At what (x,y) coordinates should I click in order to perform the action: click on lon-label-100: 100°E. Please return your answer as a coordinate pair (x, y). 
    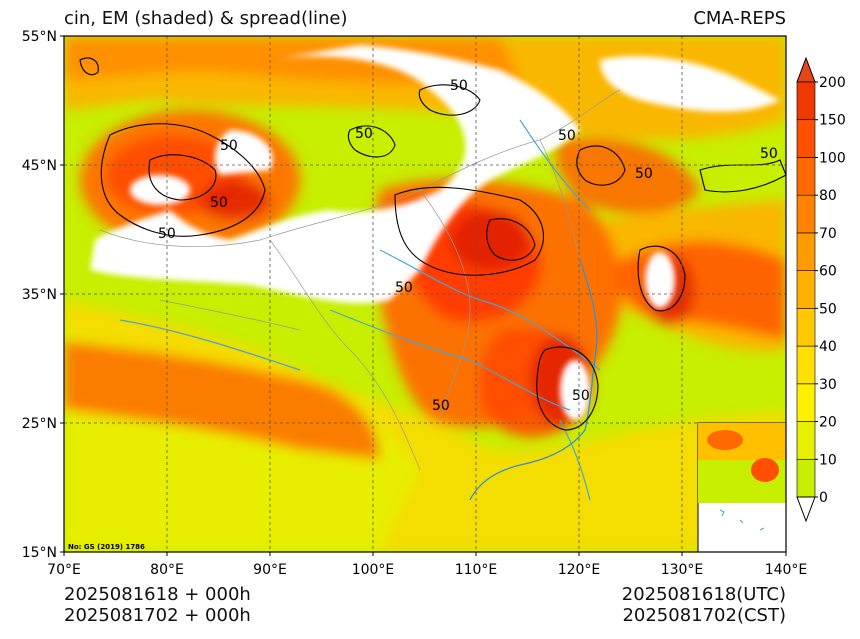
    Looking at the image, I should click on (373, 570).